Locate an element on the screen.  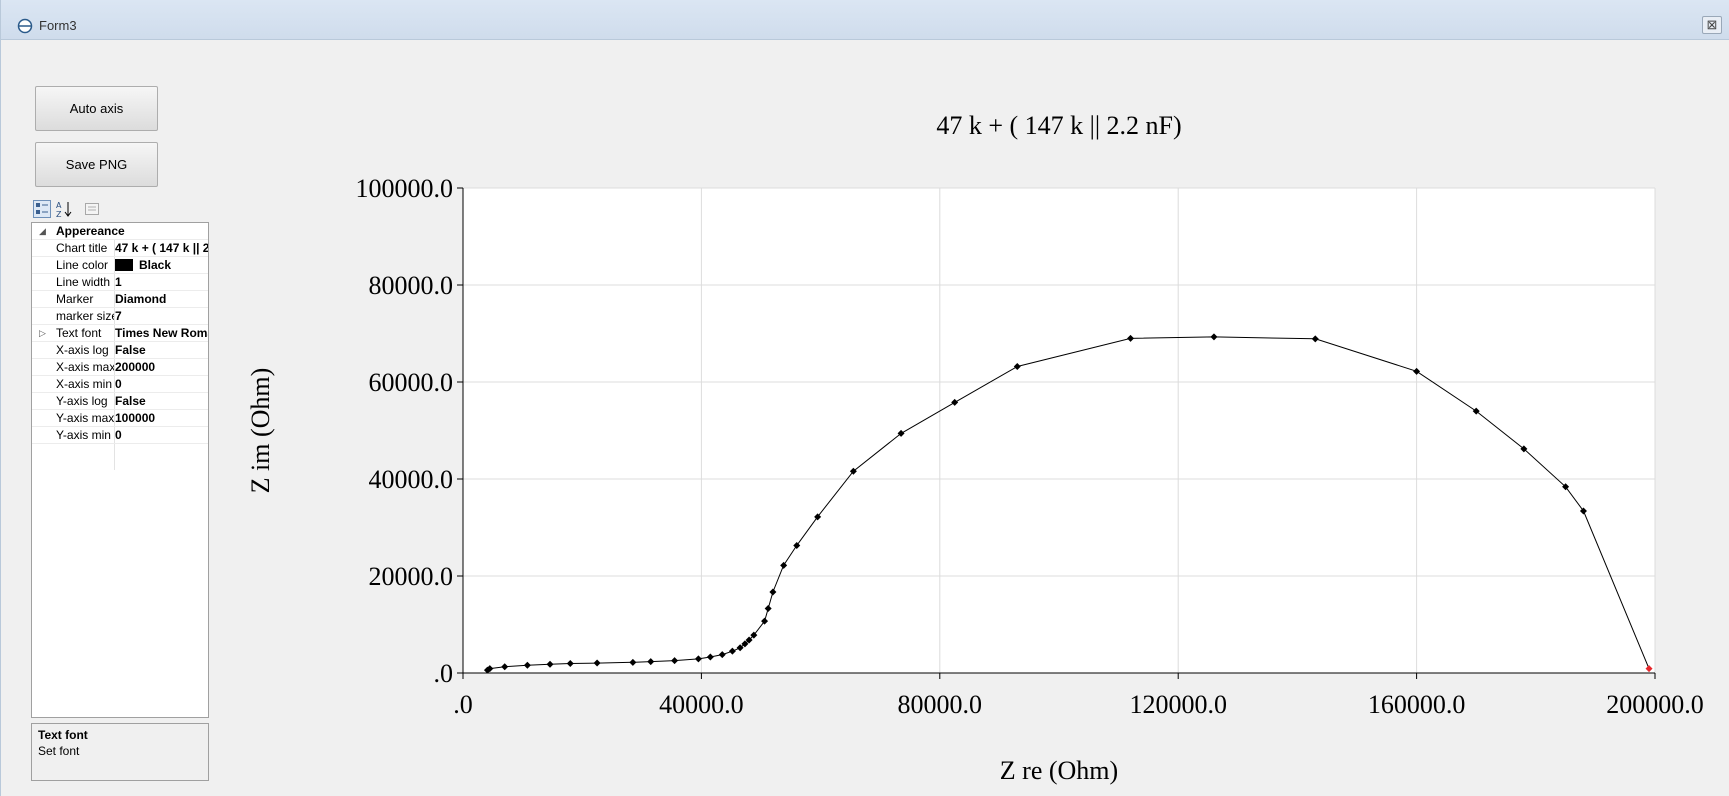
property-pages-icon is located at coordinates (92, 209).